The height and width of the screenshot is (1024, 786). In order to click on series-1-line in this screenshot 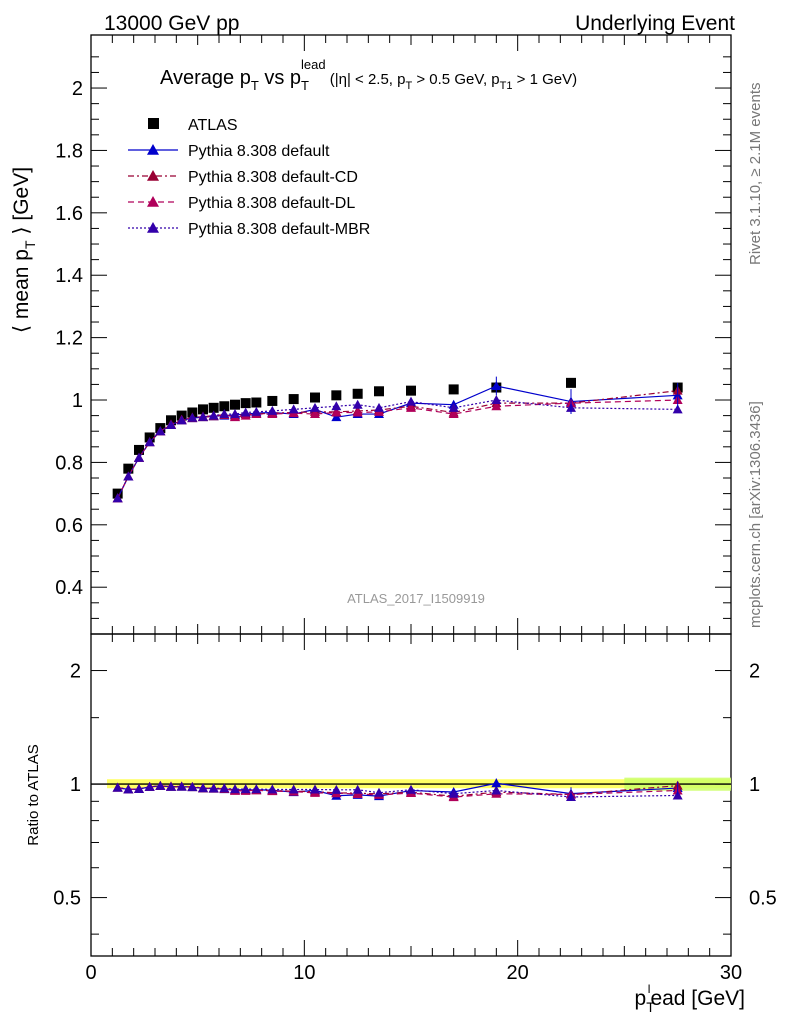, I will do `click(397, 442)`.